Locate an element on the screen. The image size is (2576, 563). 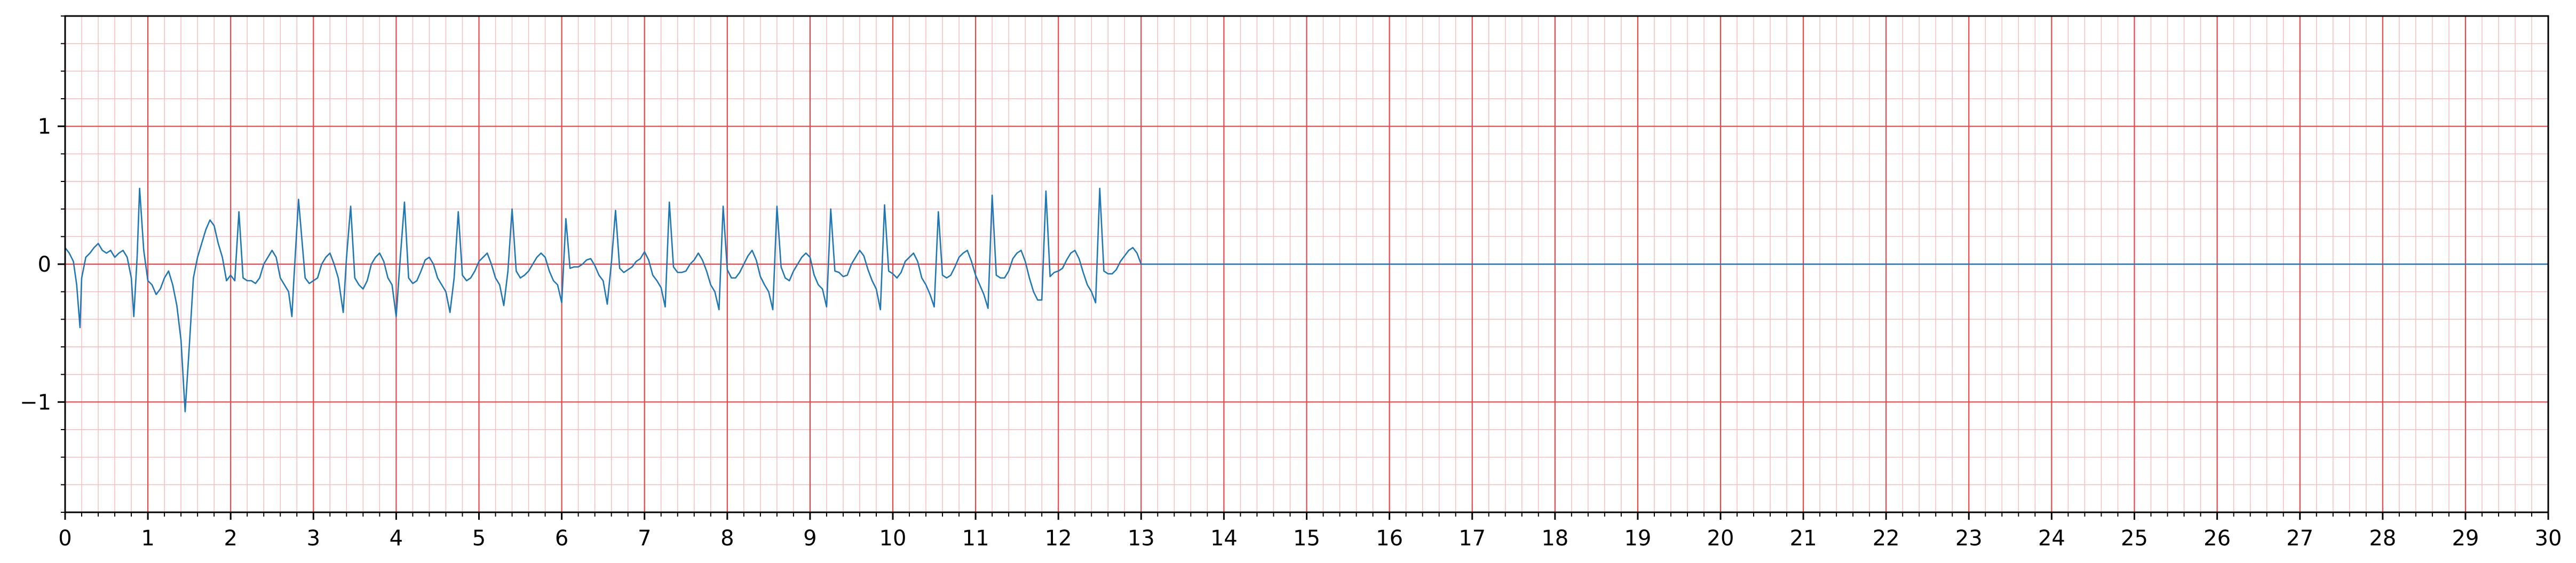
y-tick-label: 0 is located at coordinates (44, 264).